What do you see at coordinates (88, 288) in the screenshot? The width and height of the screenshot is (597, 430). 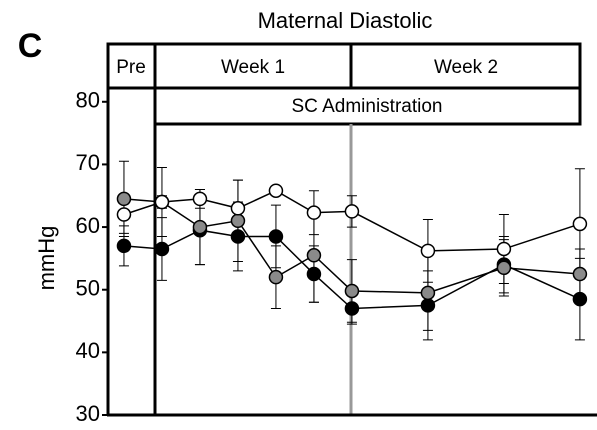 I see `y-tick-label: 50` at bounding box center [88, 288].